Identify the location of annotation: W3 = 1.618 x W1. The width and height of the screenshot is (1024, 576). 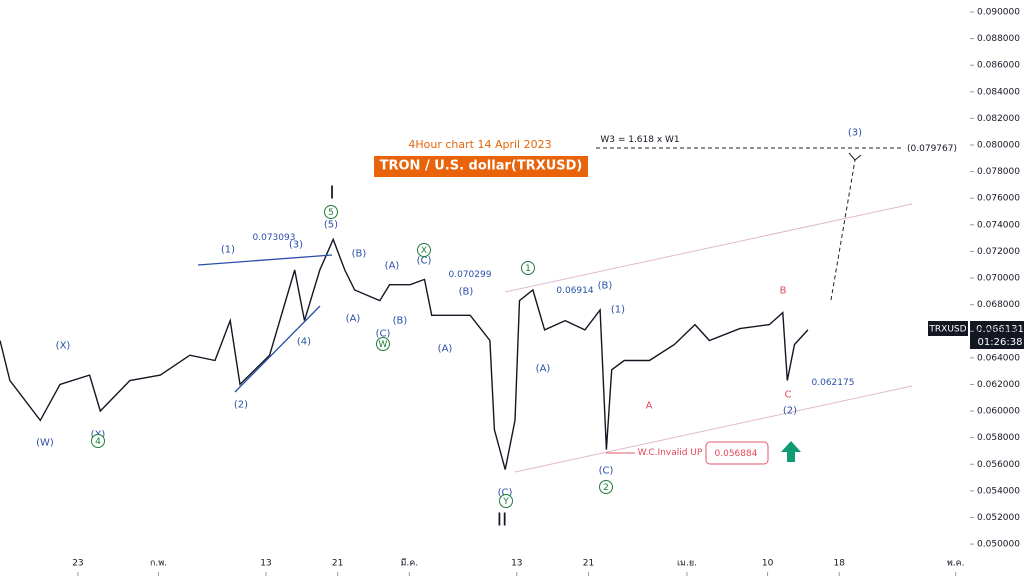
(639, 140).